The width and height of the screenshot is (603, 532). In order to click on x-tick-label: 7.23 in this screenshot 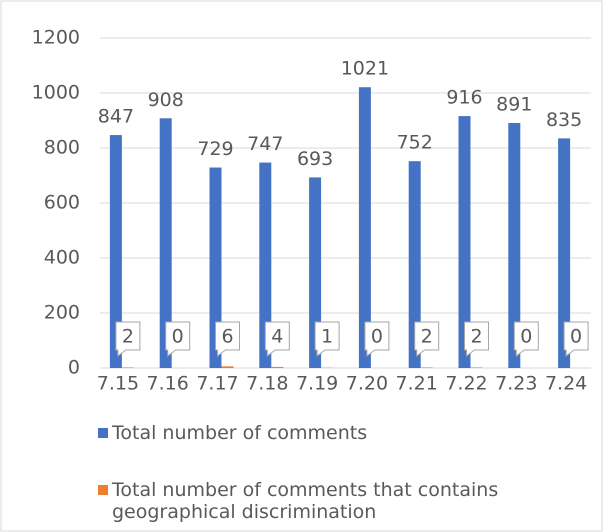, I will do `click(516, 384)`.